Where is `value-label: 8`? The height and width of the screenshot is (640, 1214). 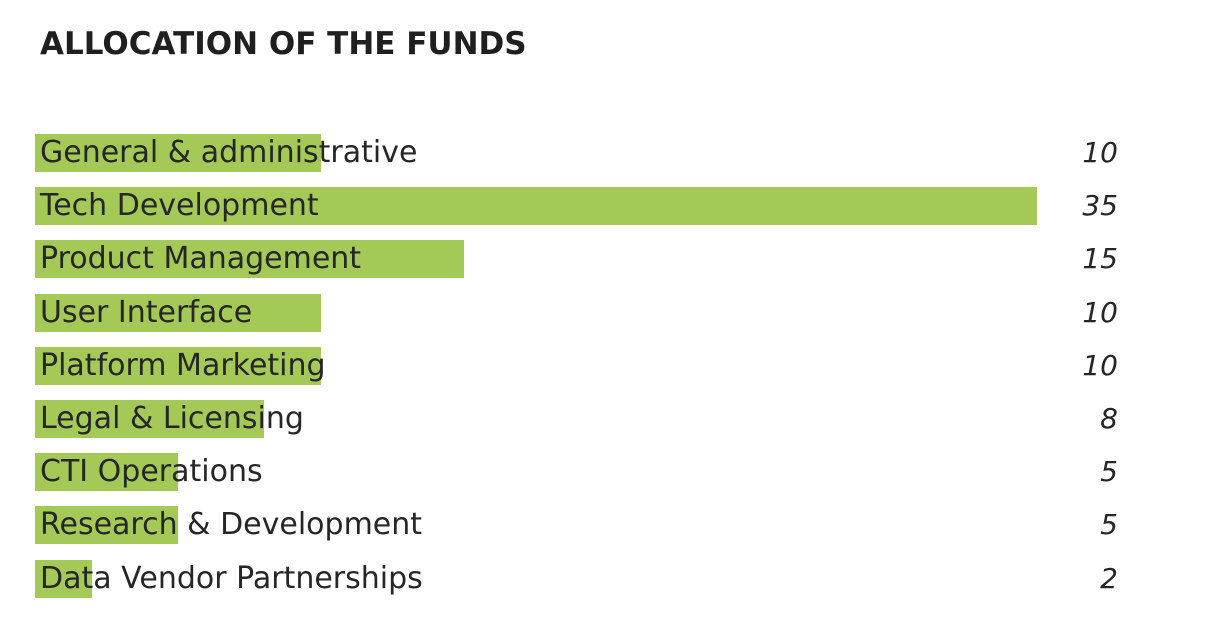 value-label: 8 is located at coordinates (1109, 418).